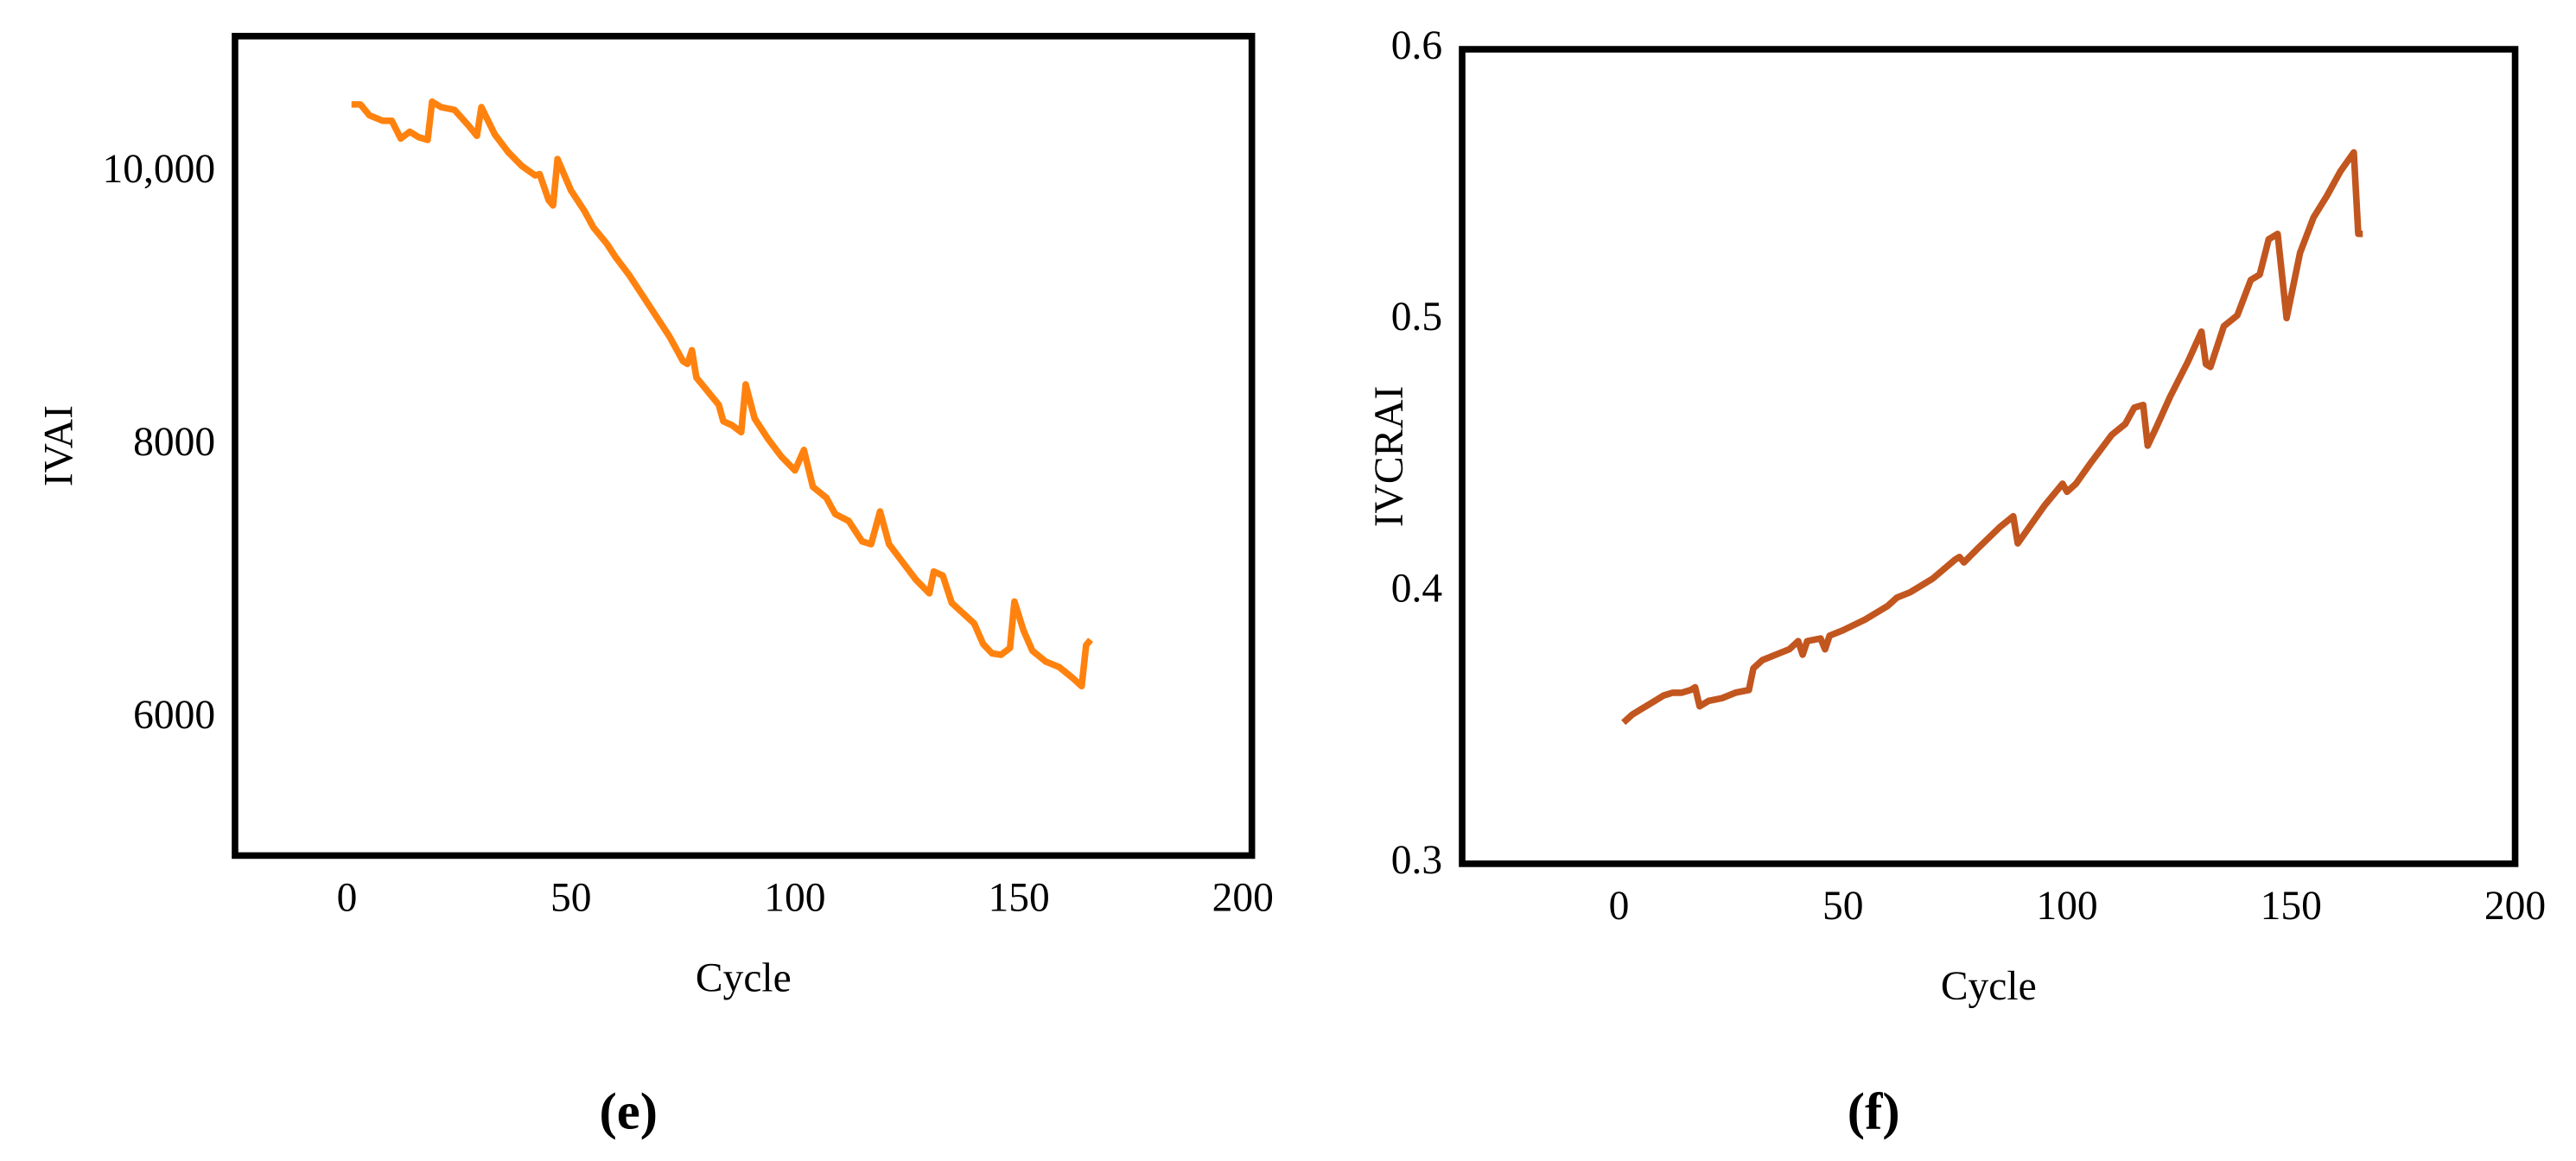 The height and width of the screenshot is (1161, 2576). What do you see at coordinates (1416, 860) in the screenshot?
I see `y-tick-label: 0.3` at bounding box center [1416, 860].